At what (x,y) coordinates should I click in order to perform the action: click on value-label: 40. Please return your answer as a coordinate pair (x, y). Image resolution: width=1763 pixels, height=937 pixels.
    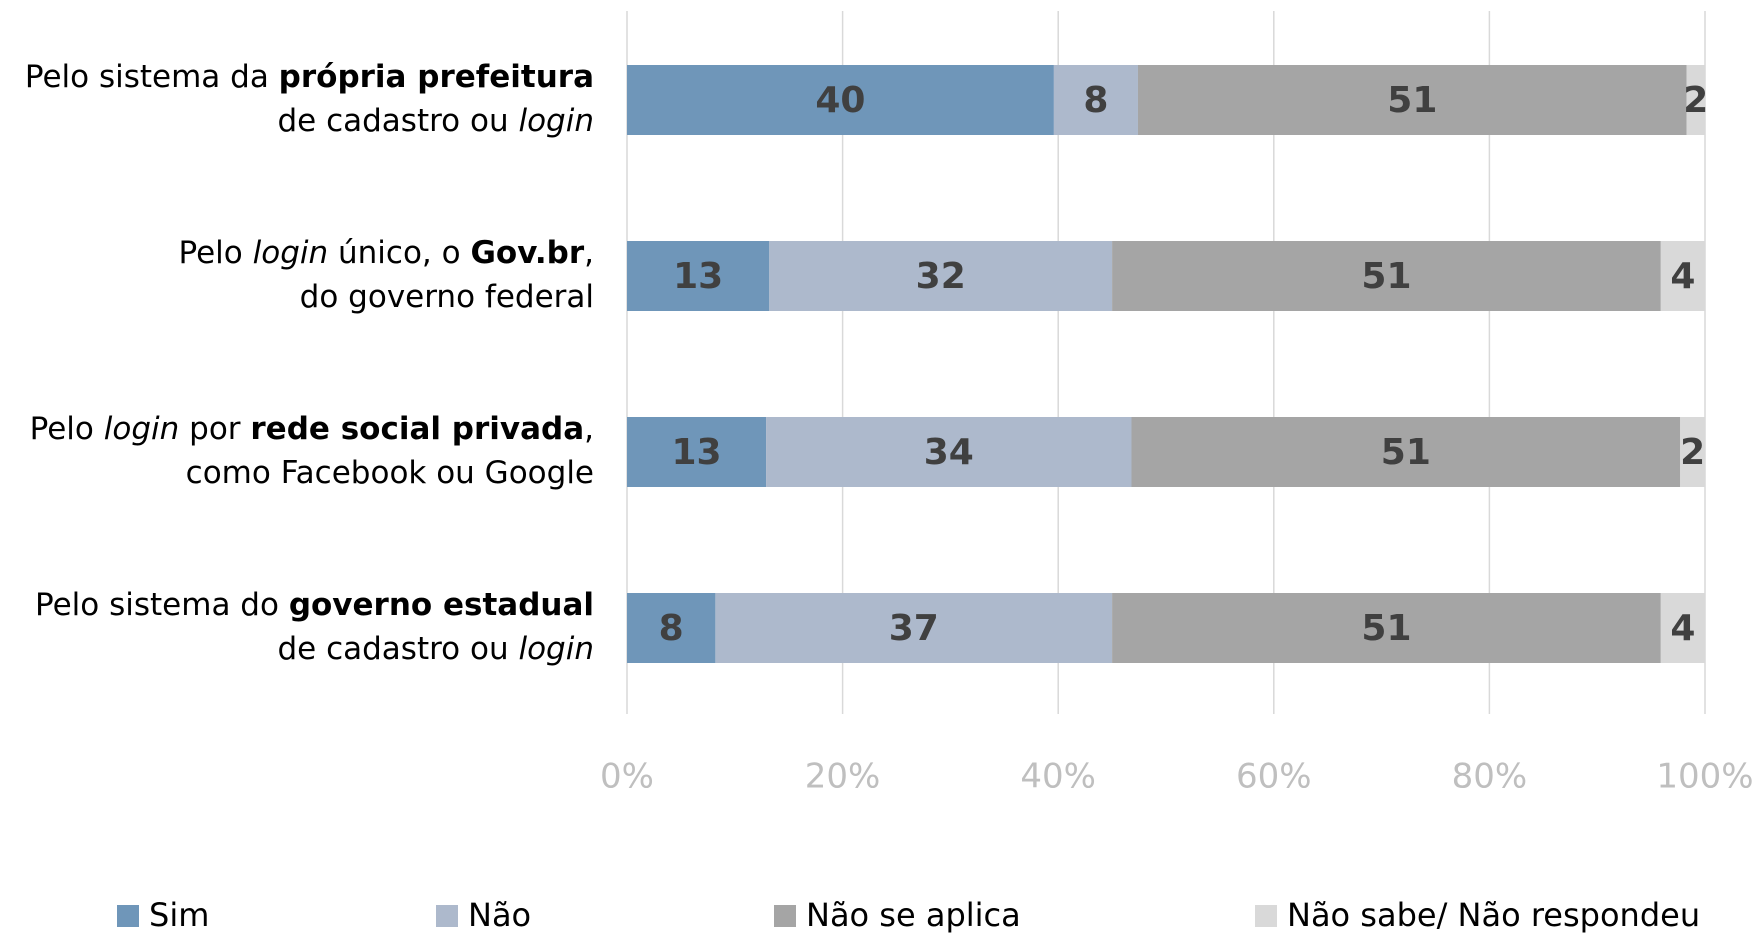
    Looking at the image, I should click on (840, 100).